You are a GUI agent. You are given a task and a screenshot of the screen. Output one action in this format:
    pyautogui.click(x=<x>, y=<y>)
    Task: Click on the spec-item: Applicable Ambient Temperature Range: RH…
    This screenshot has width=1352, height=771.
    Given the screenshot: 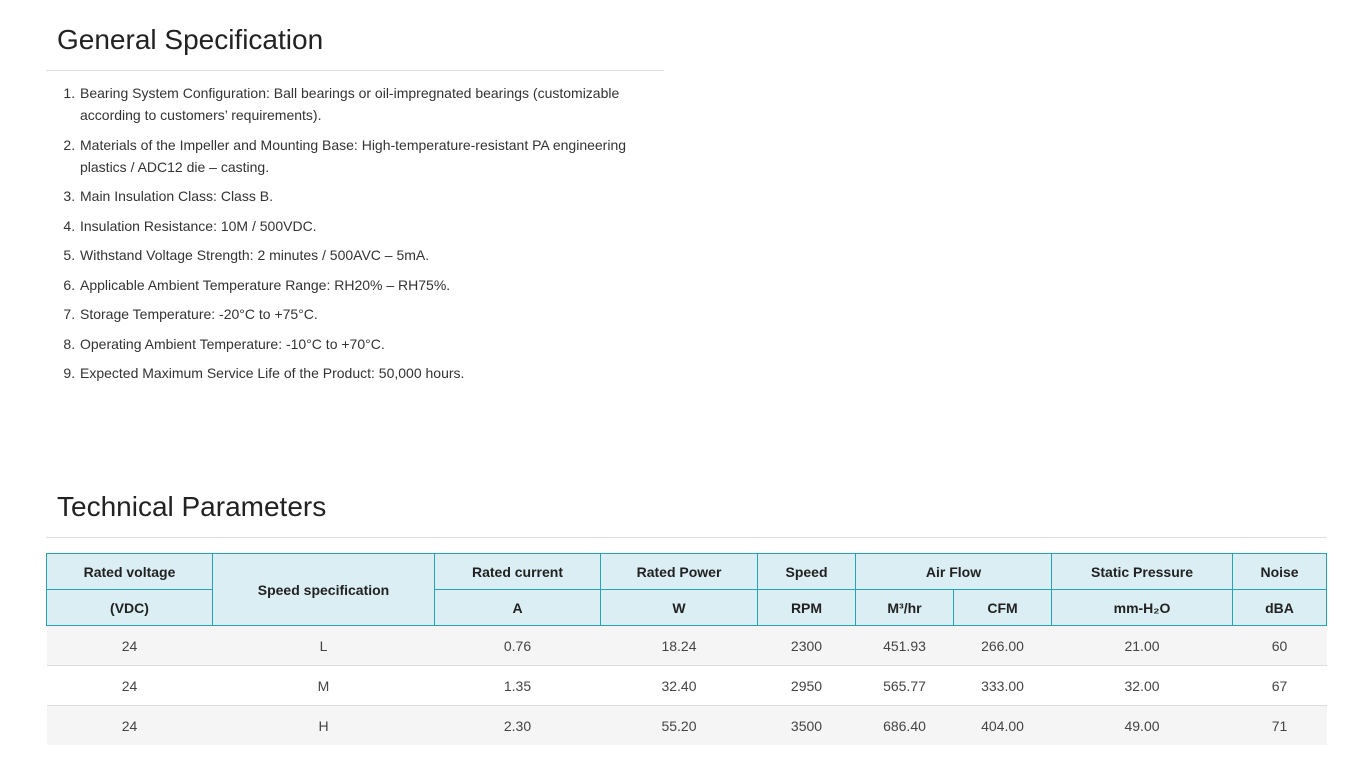 What is the action you would take?
    pyautogui.click(x=371, y=285)
    